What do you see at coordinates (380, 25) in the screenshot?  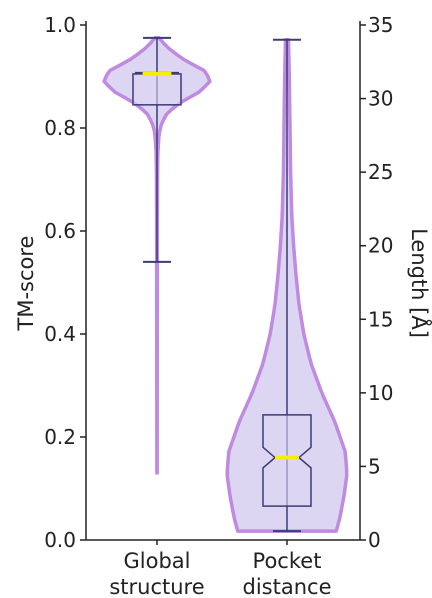 I see `right-tick-label: 35` at bounding box center [380, 25].